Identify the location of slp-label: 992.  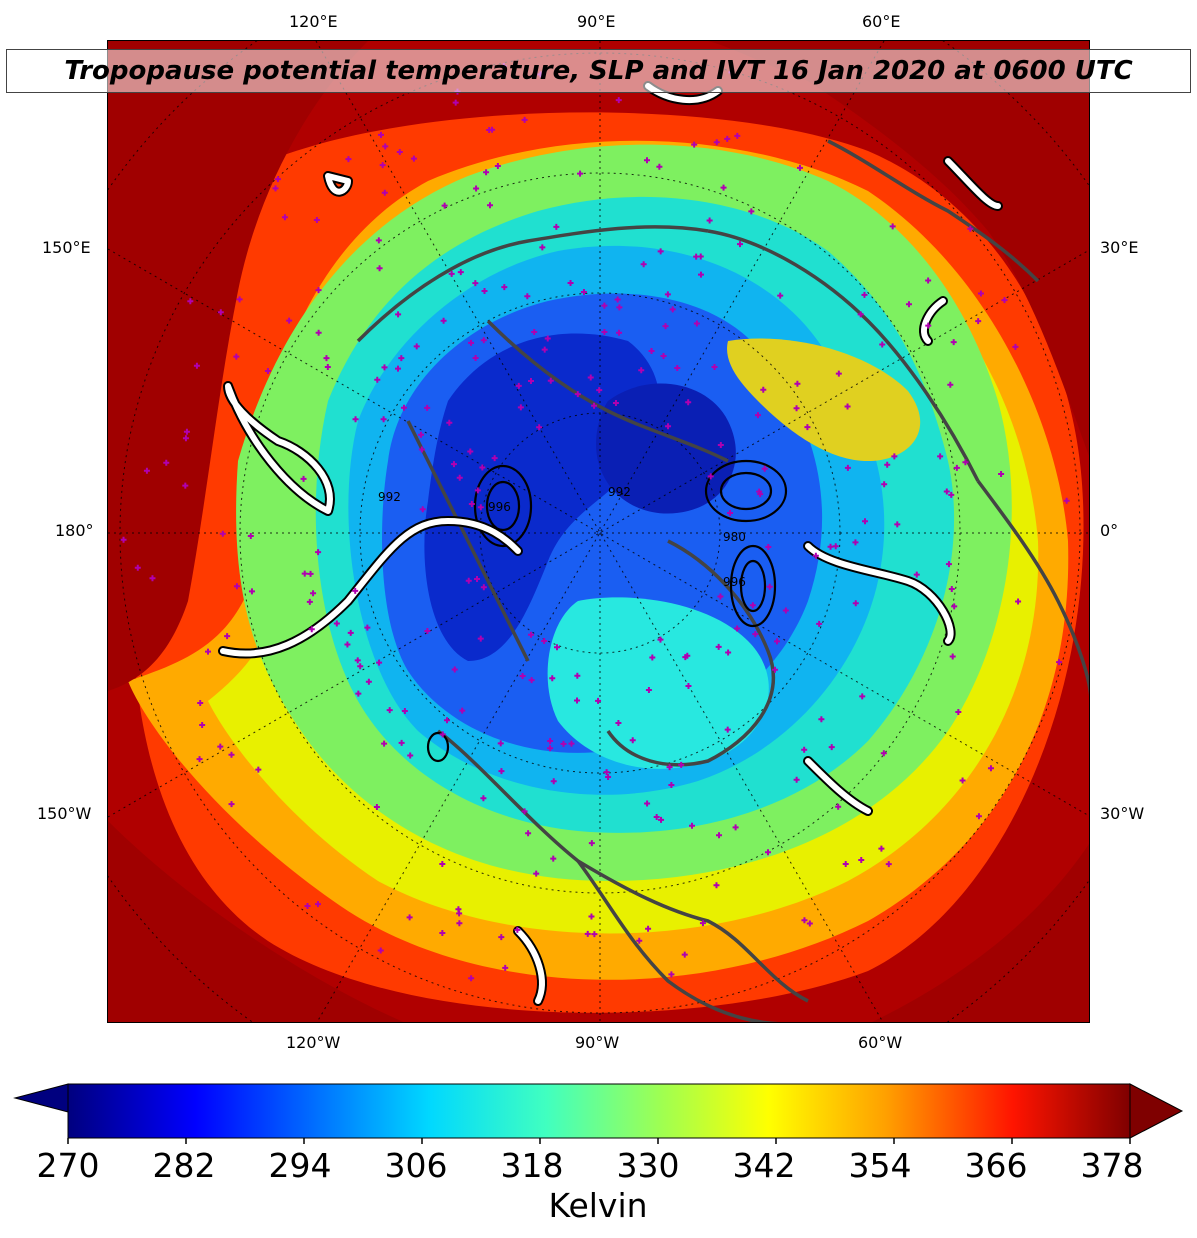
(619, 492).